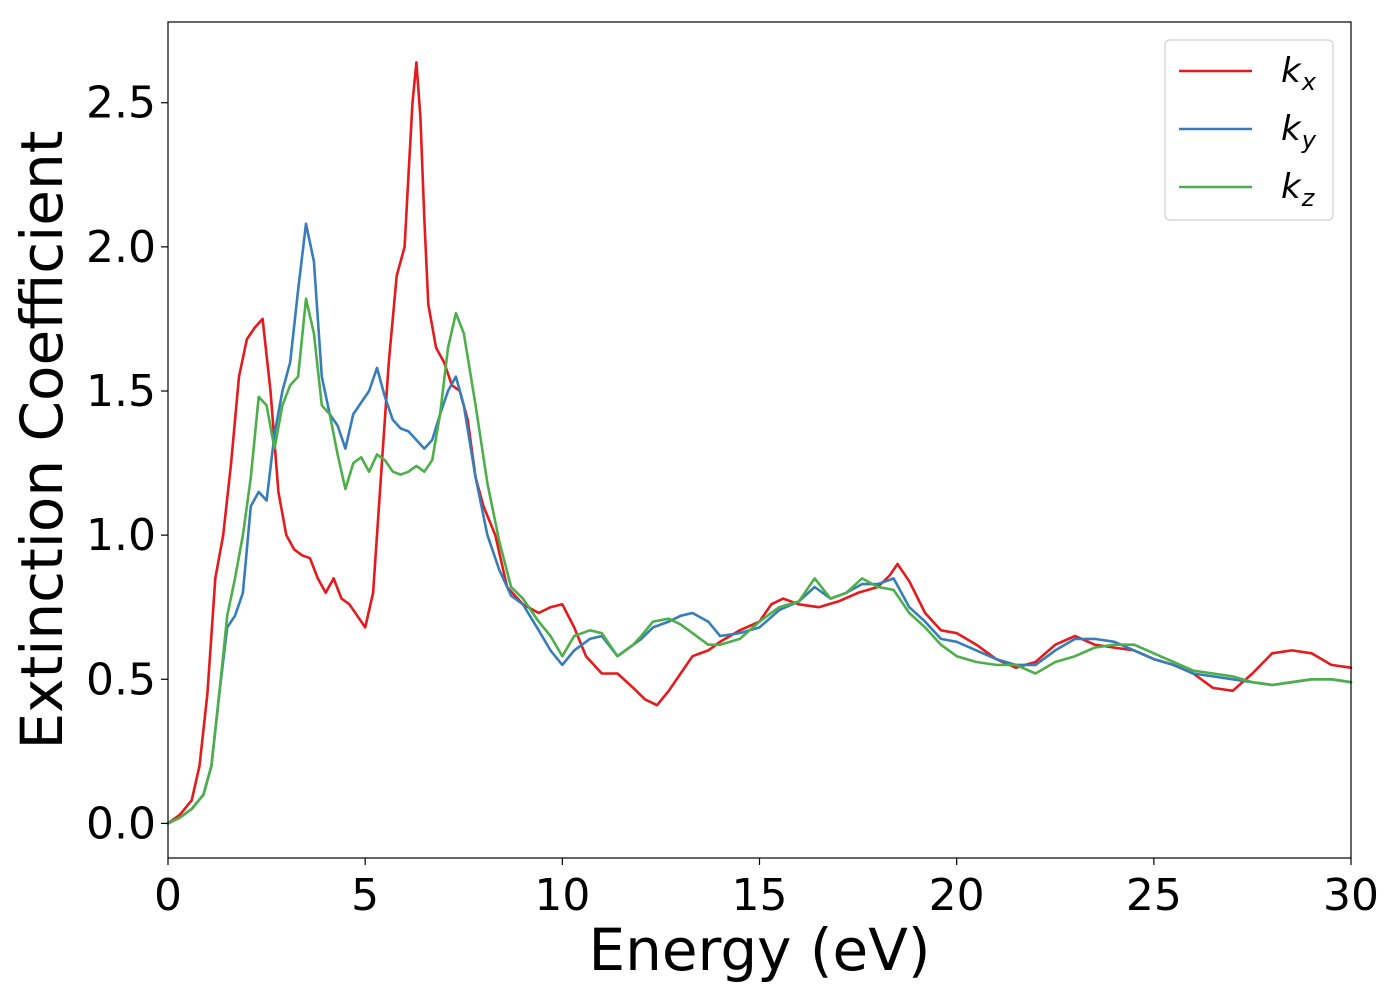 This screenshot has height=1005, width=1400. Describe the element at coordinates (121, 535) in the screenshot. I see `y-tick-label: 1.0` at that location.